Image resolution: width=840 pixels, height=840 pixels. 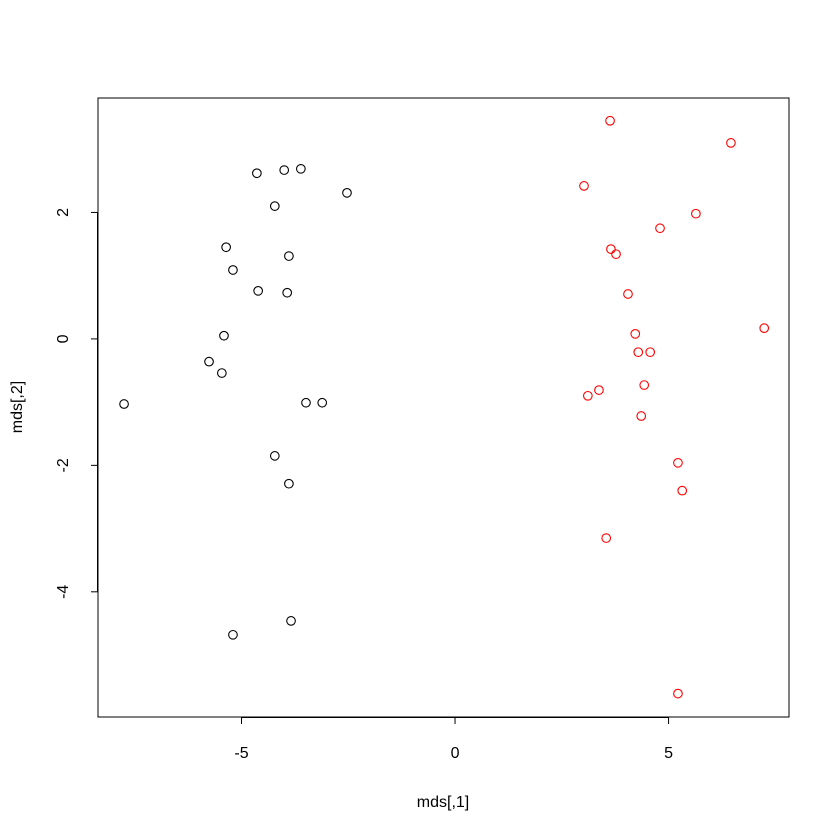 I want to click on x-tick-label: -5, so click(x=241, y=753).